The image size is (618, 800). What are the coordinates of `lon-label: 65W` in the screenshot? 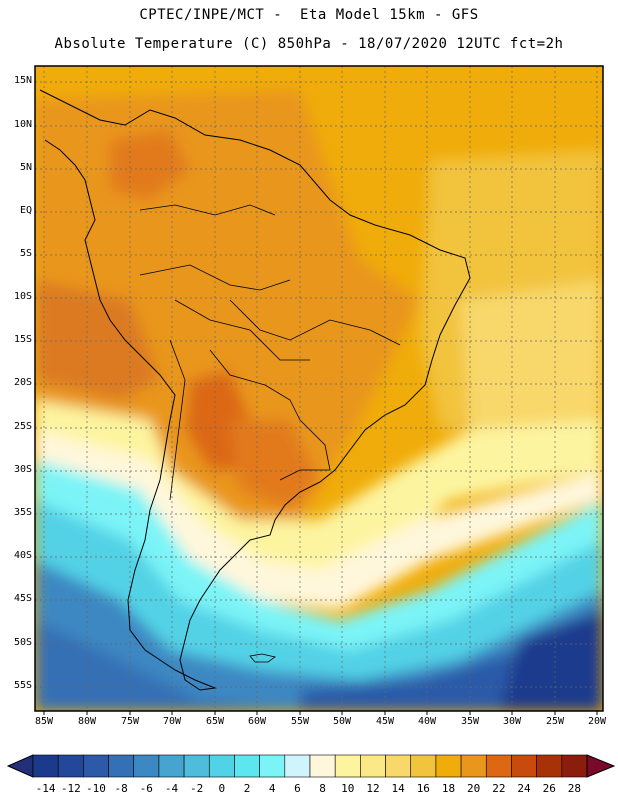 It's located at (215, 721).